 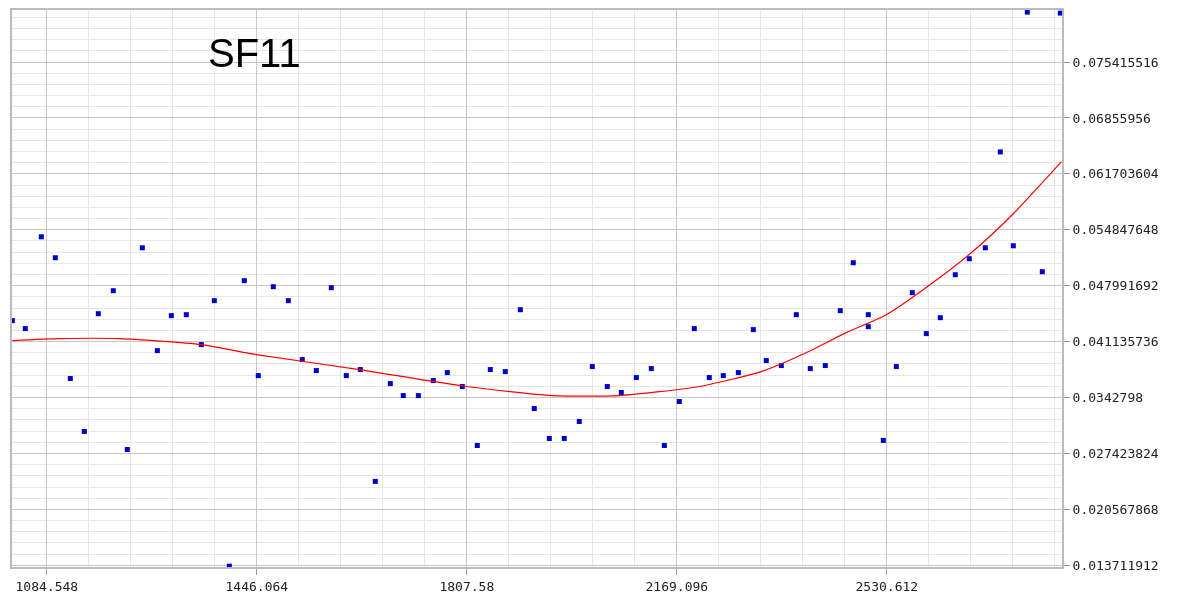 What do you see at coordinates (1115, 286) in the screenshot?
I see `y-tick-label: 0.047991692` at bounding box center [1115, 286].